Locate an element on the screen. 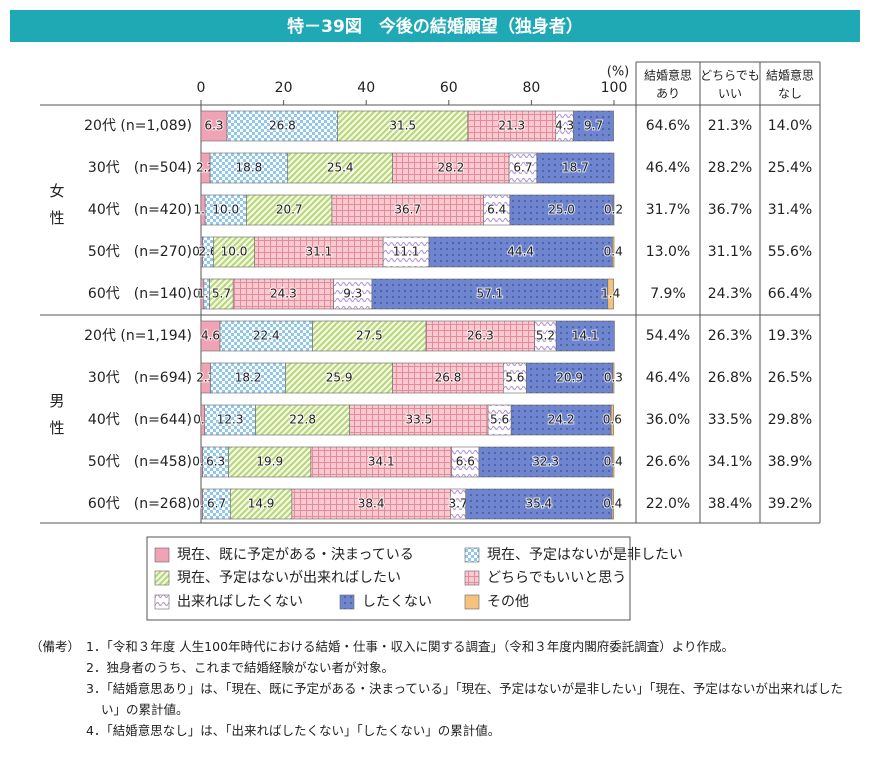 The width and height of the screenshot is (870, 758). table-cell: 24.3% is located at coordinates (730, 294).